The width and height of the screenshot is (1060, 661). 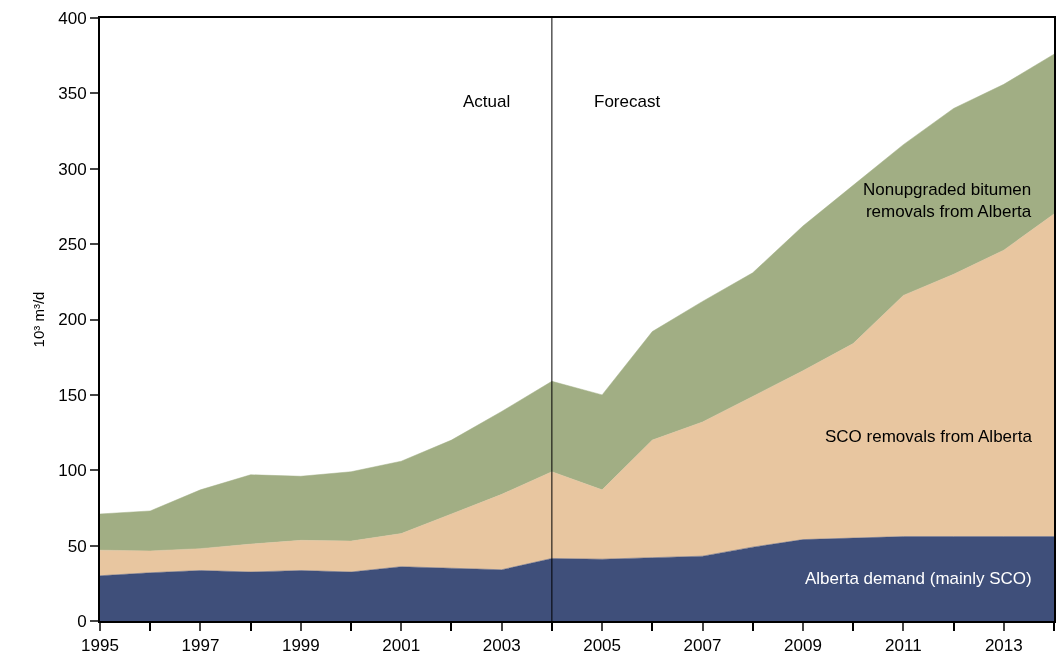 I want to click on x-tick-label: 2011, so click(x=903, y=646).